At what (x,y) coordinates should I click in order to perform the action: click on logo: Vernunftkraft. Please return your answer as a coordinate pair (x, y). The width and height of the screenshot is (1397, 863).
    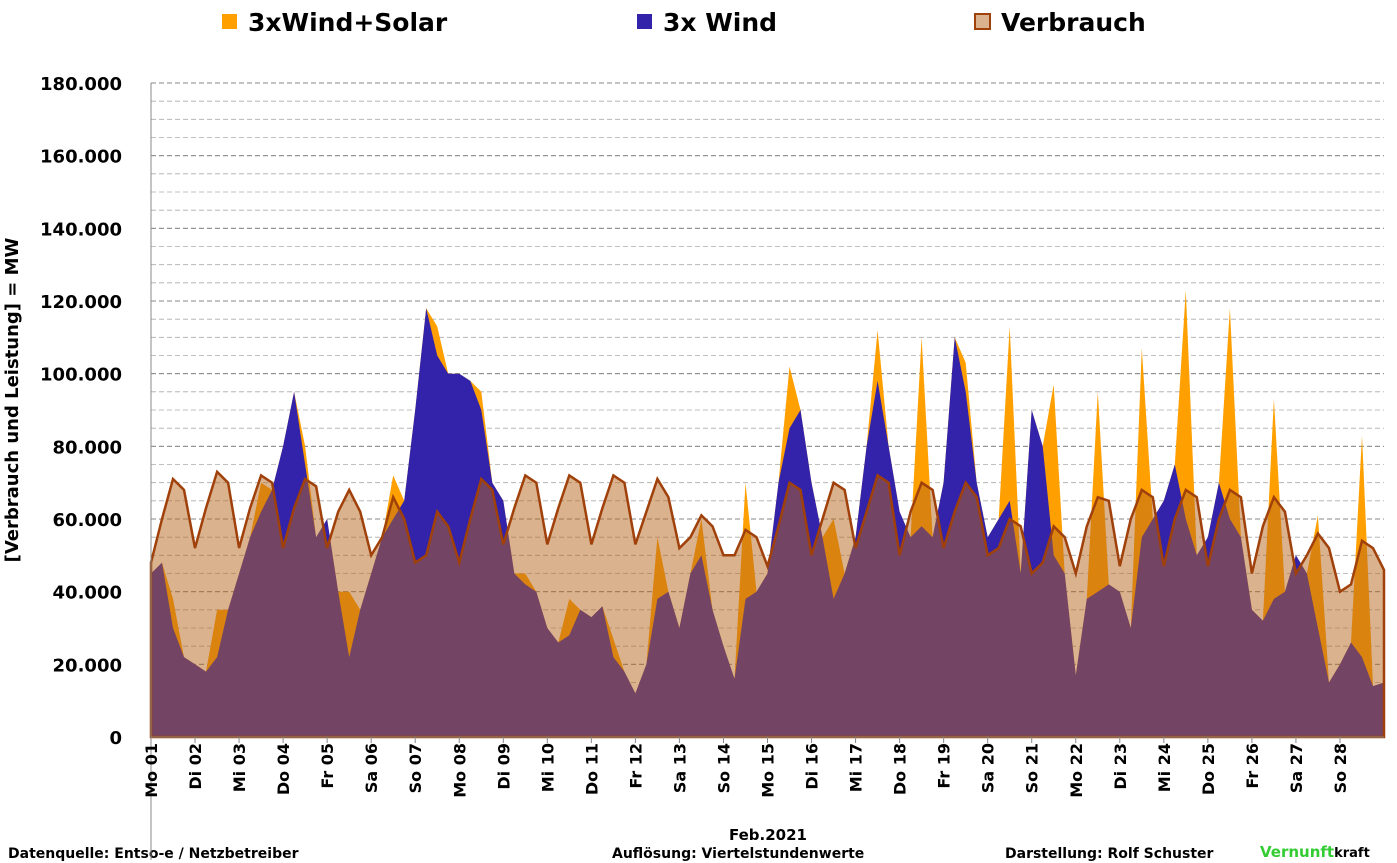
    Looking at the image, I should click on (1315, 852).